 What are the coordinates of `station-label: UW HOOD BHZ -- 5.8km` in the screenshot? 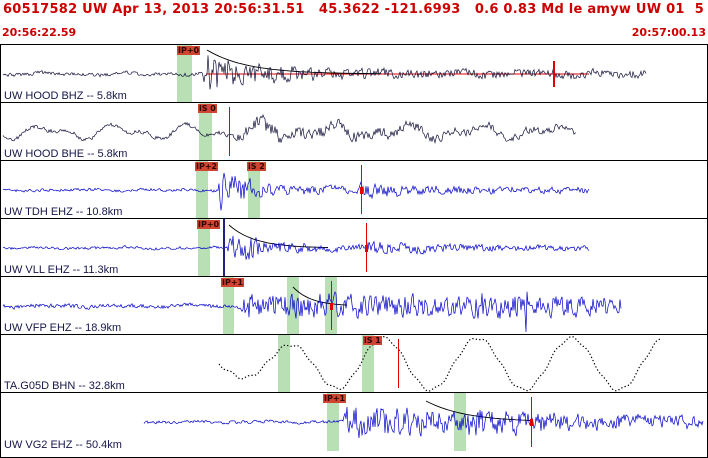 It's located at (65, 96).